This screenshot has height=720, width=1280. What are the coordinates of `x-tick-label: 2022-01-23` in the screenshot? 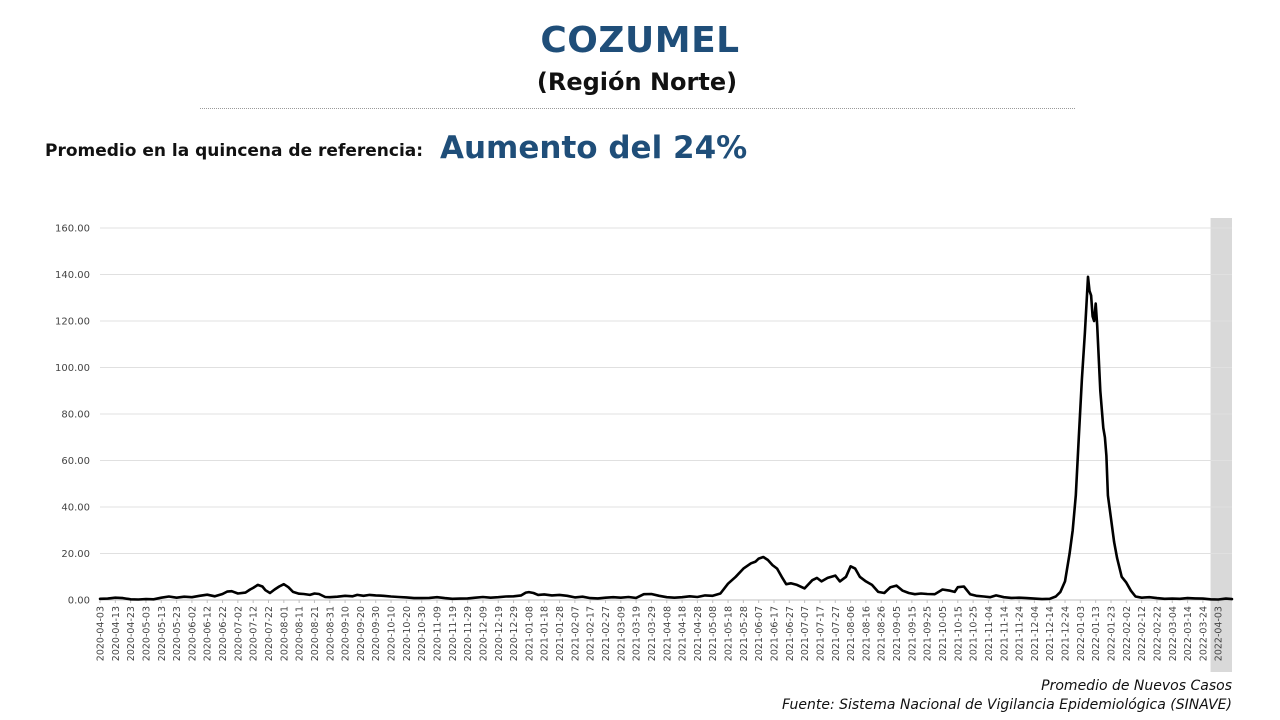 It's located at (1111, 633).